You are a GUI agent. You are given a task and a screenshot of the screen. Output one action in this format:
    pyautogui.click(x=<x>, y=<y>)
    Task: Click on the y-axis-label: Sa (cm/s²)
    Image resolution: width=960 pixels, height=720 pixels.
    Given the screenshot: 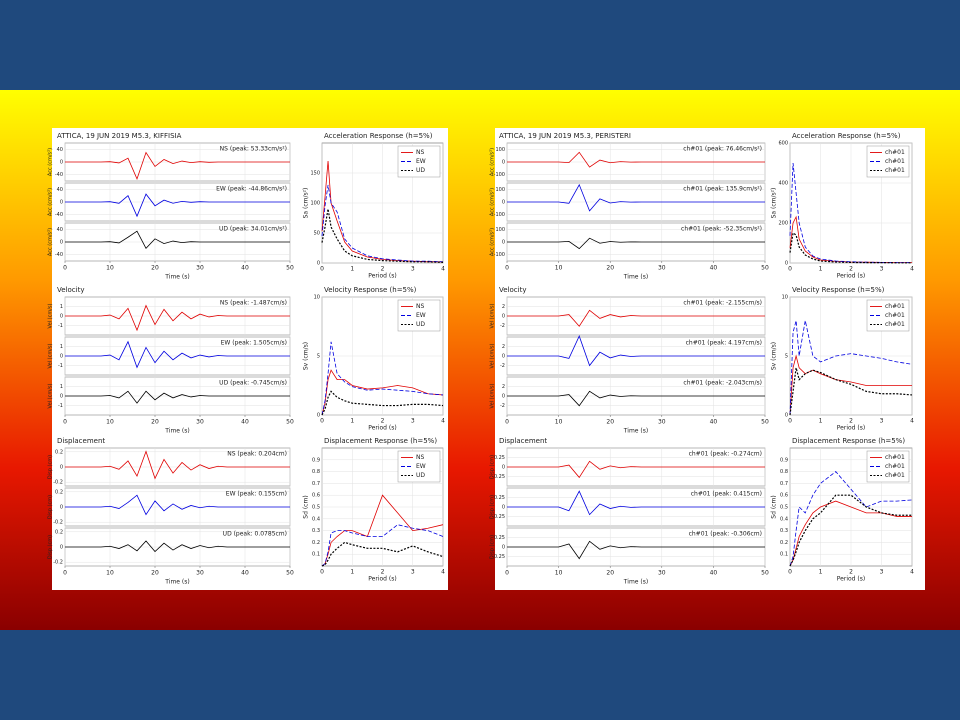 What is the action you would take?
    pyautogui.click(x=774, y=203)
    